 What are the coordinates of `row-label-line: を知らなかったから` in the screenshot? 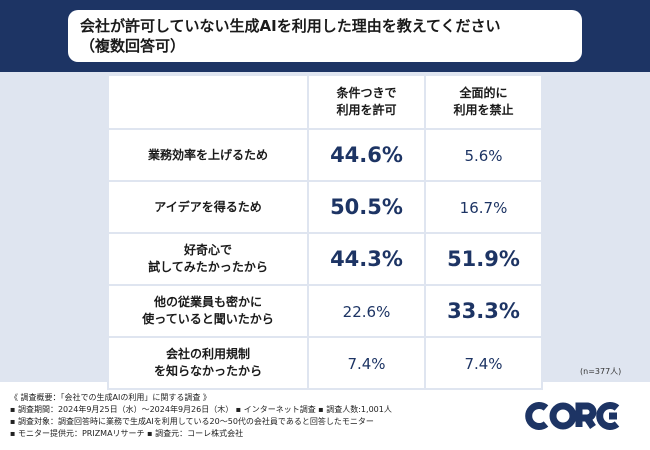 It's located at (207, 371).